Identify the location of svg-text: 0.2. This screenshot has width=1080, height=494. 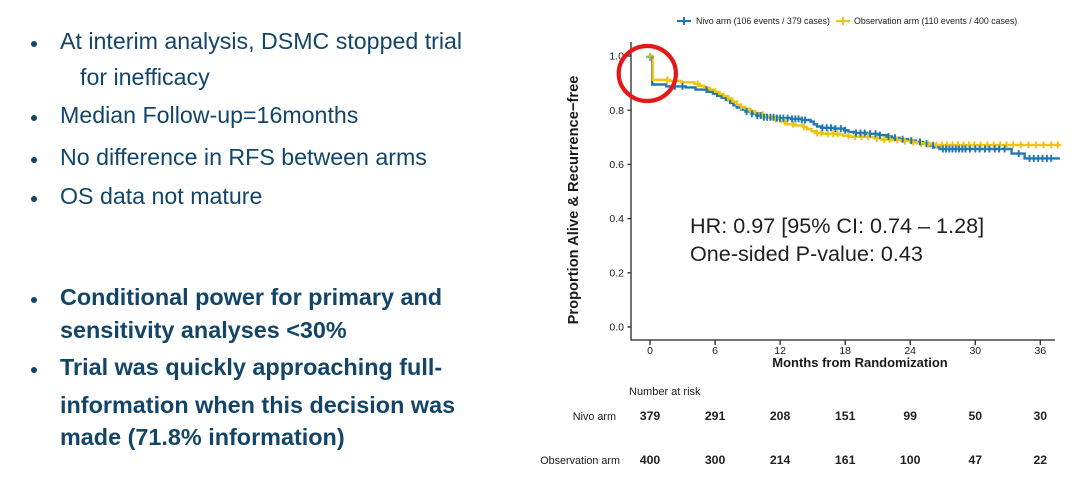
(616, 273).